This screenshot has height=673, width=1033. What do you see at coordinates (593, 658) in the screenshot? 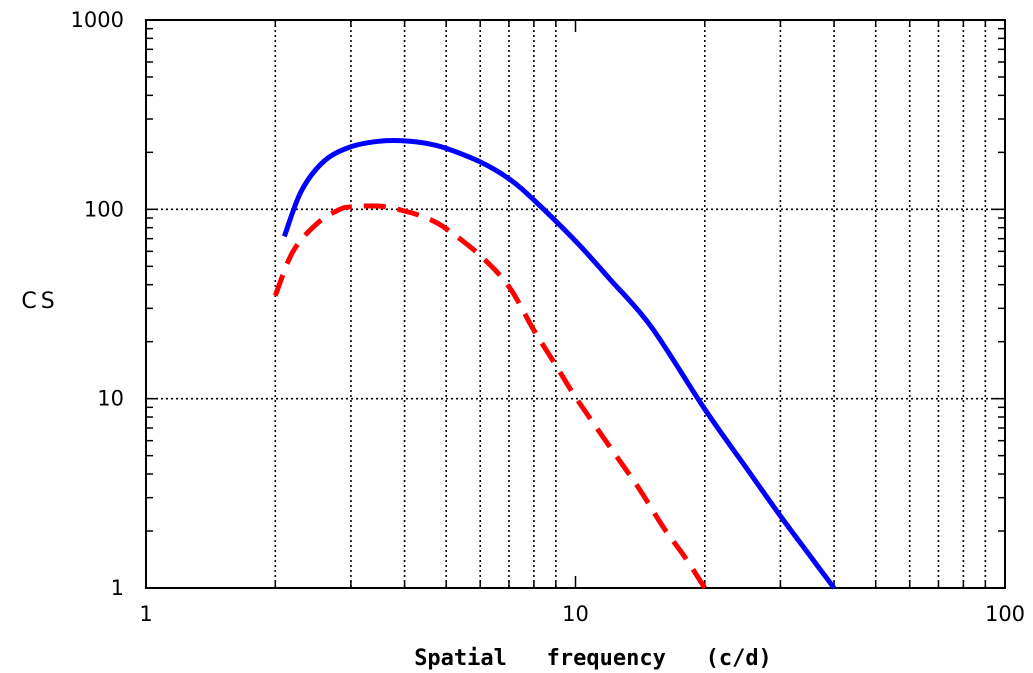
I see `x-axis-label: Spatial frequency (c/d)` at bounding box center [593, 658].